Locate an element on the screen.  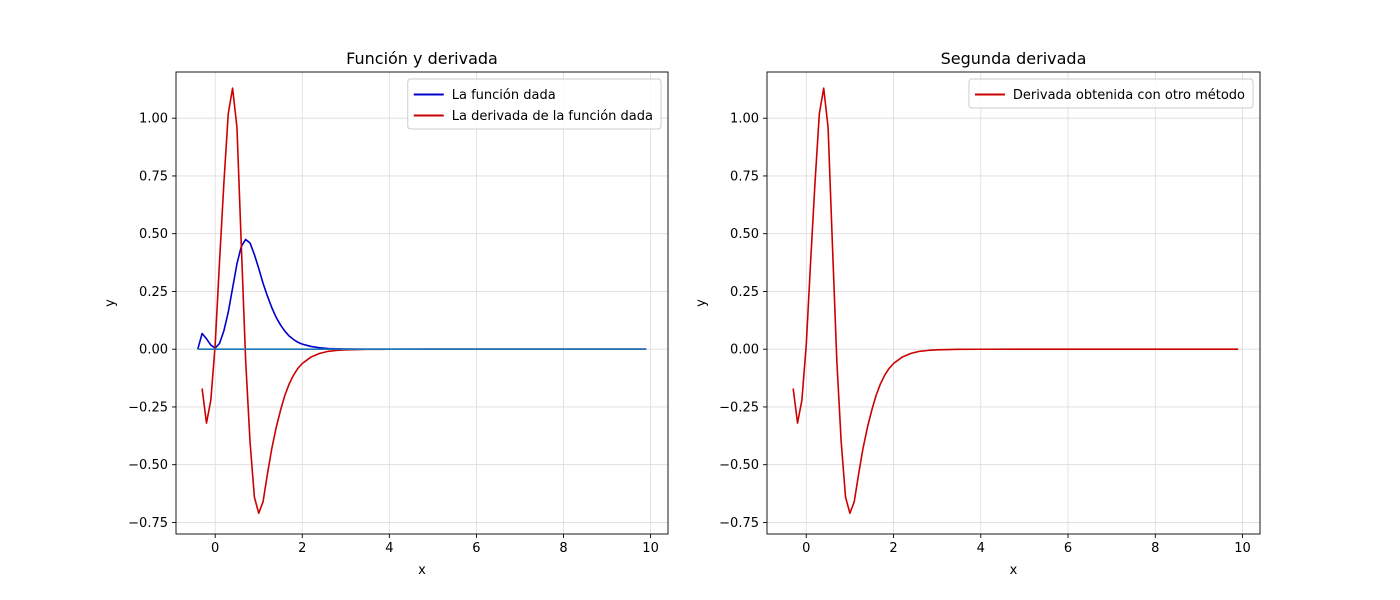
legend-label: La derivada de la función dada is located at coordinates (552, 116).